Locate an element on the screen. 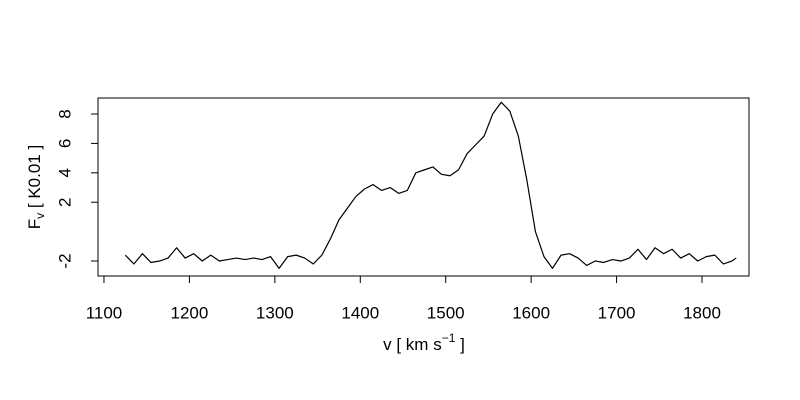 Image resolution: width=800 pixels, height=400 pixels. x-tick-label: 1500 is located at coordinates (446, 312).